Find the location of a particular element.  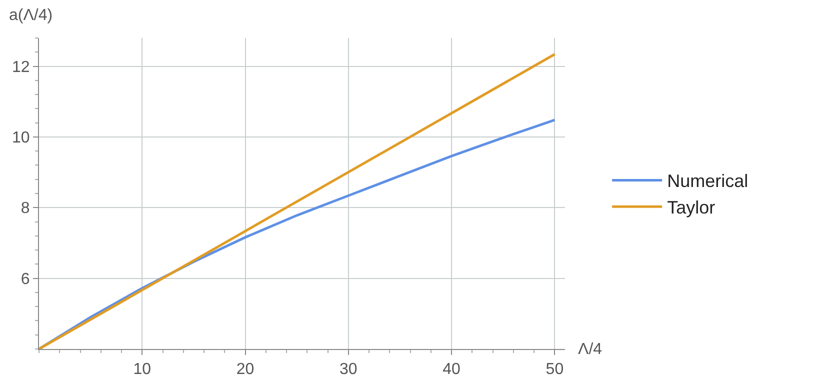

x-tick-label: 30 is located at coordinates (349, 369).